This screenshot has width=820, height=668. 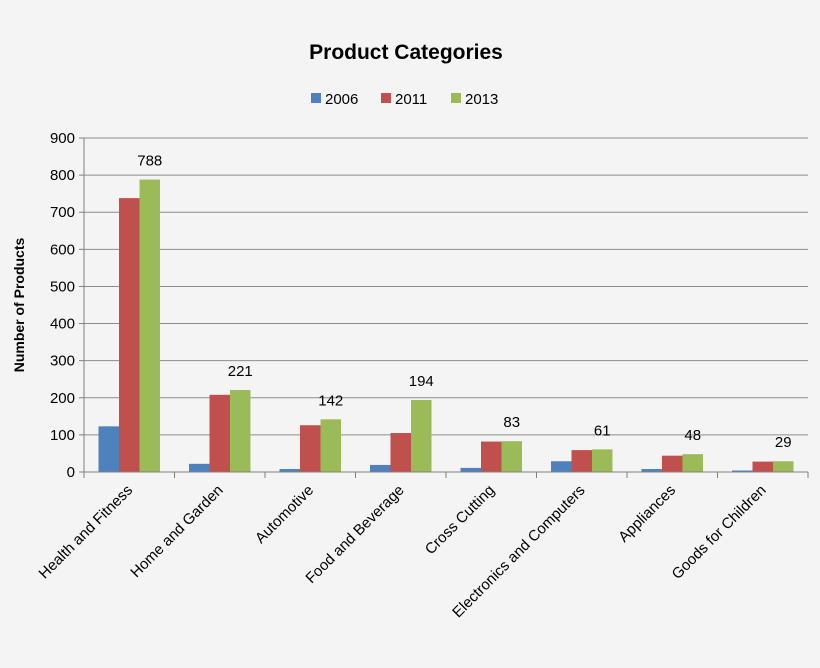 I want to click on data-label: 221, so click(x=240, y=371).